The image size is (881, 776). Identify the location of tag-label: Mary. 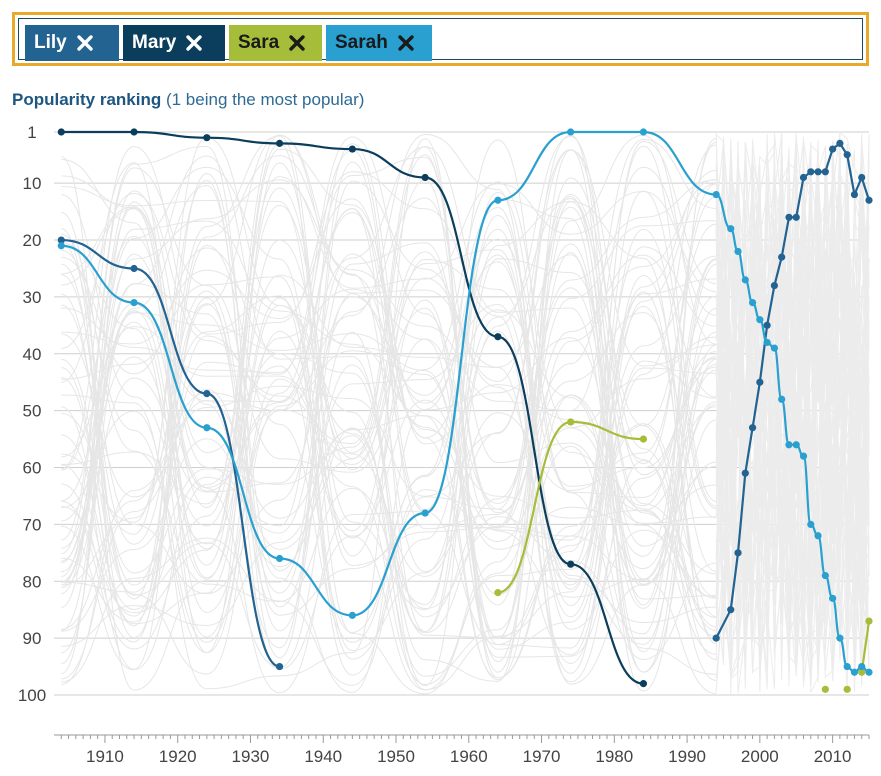
(154, 42).